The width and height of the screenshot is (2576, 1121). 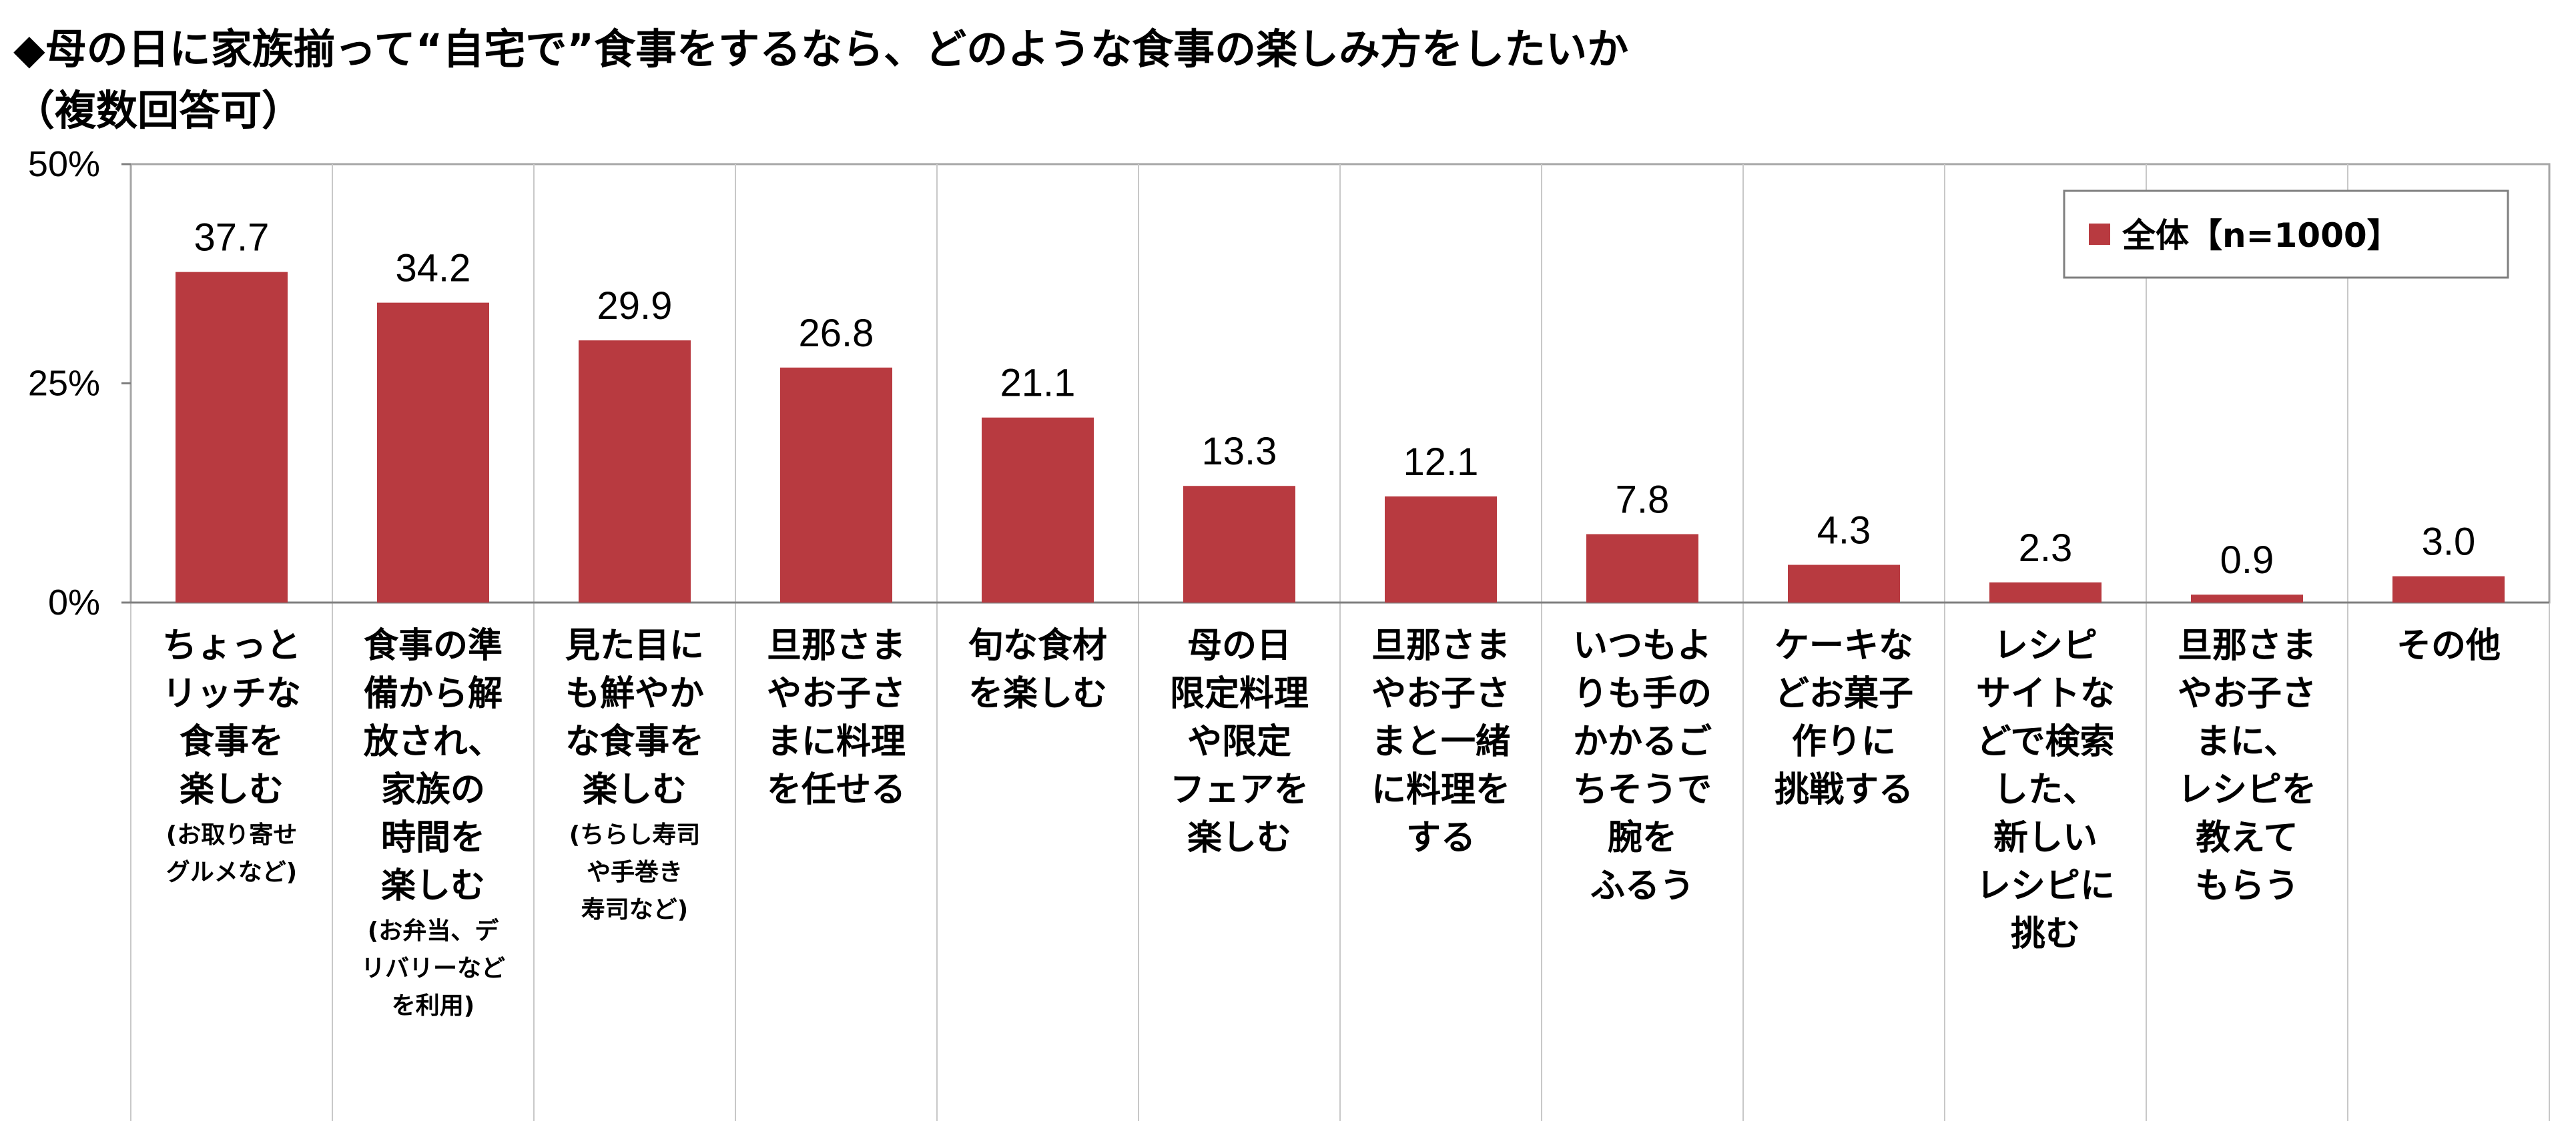 I want to click on data-label: 7.8, so click(x=1643, y=500).